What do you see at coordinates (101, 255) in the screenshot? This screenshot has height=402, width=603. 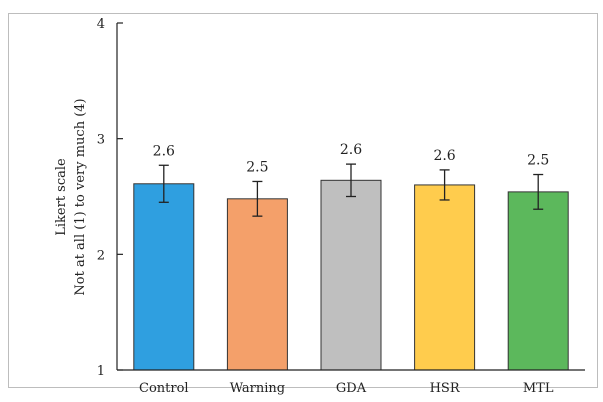 I see `y-tick-label: 2` at bounding box center [101, 255].